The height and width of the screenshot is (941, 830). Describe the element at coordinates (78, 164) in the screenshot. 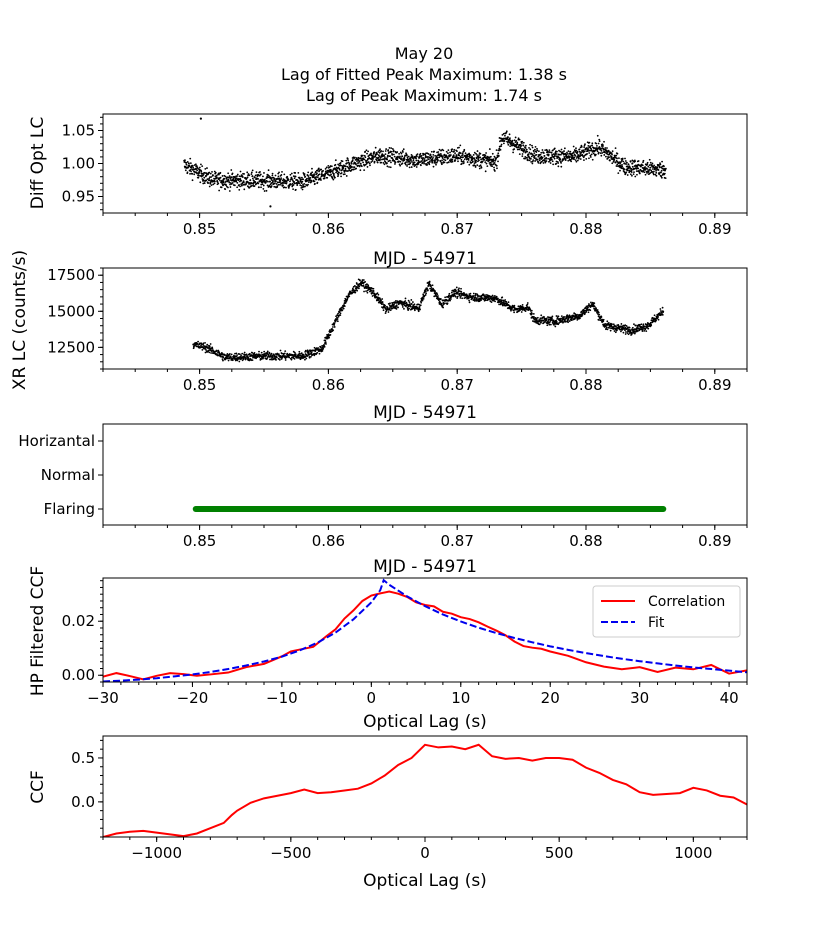

I see `y-tick-label: 1.00` at that location.